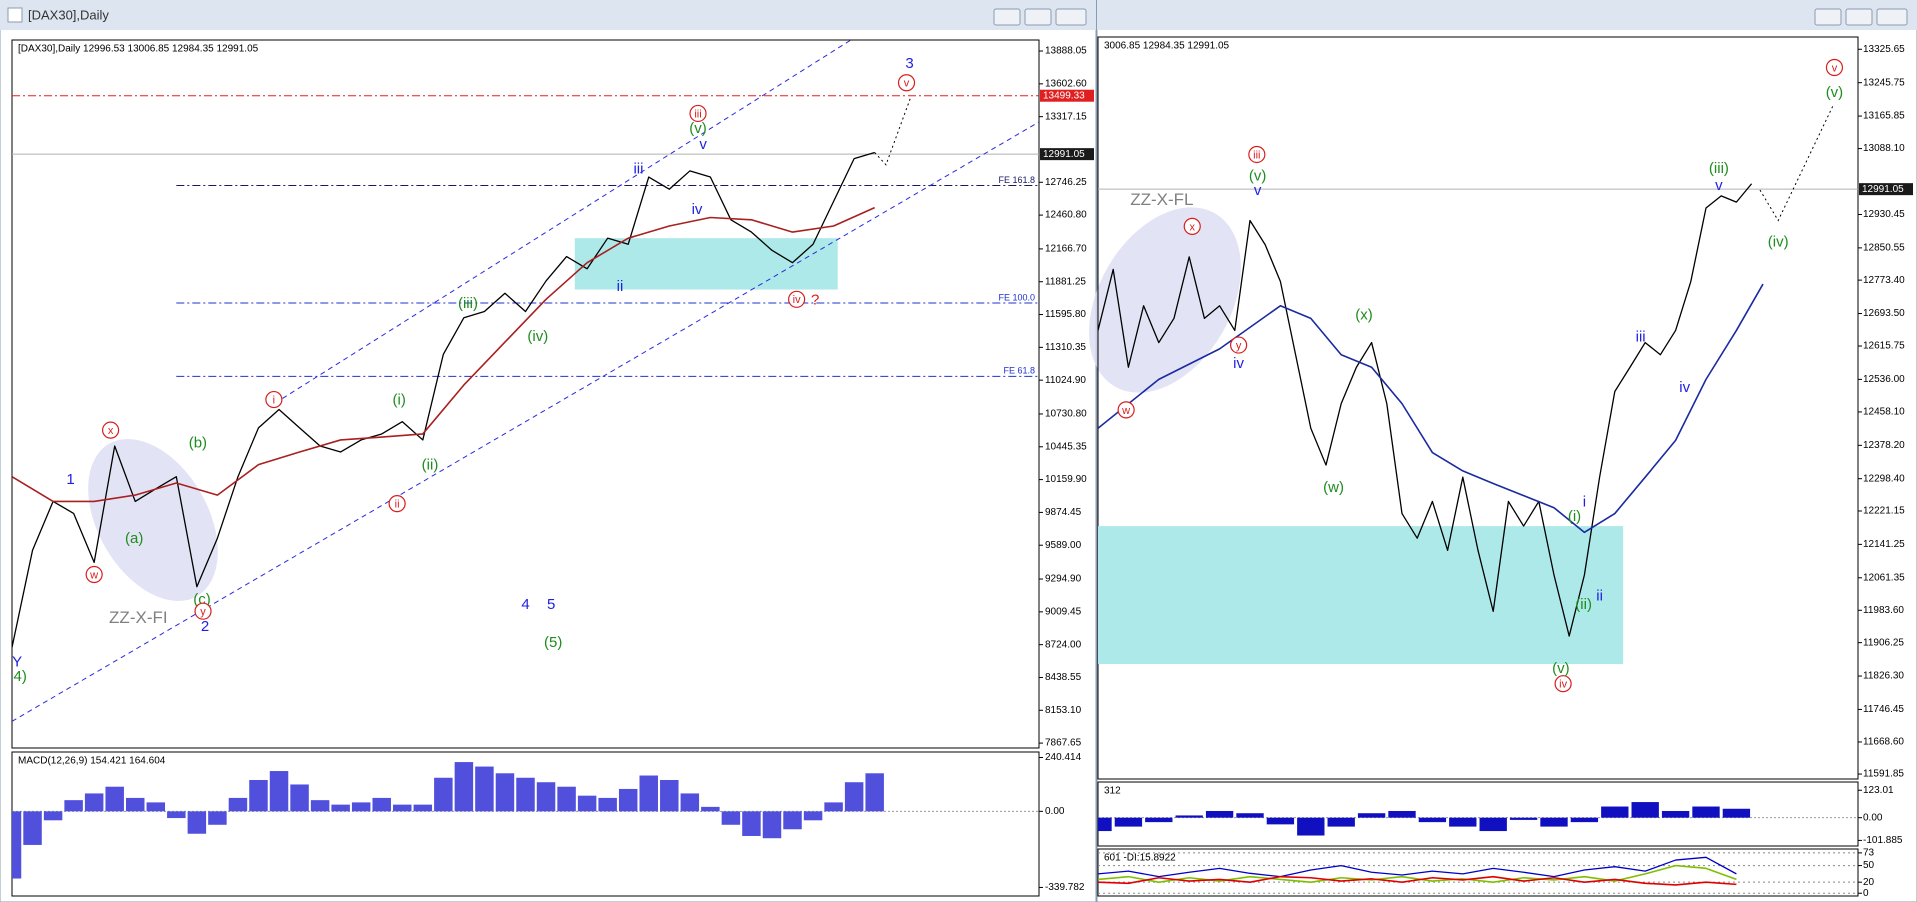  I want to click on y-tick-label: 11983.60, so click(1883, 610).